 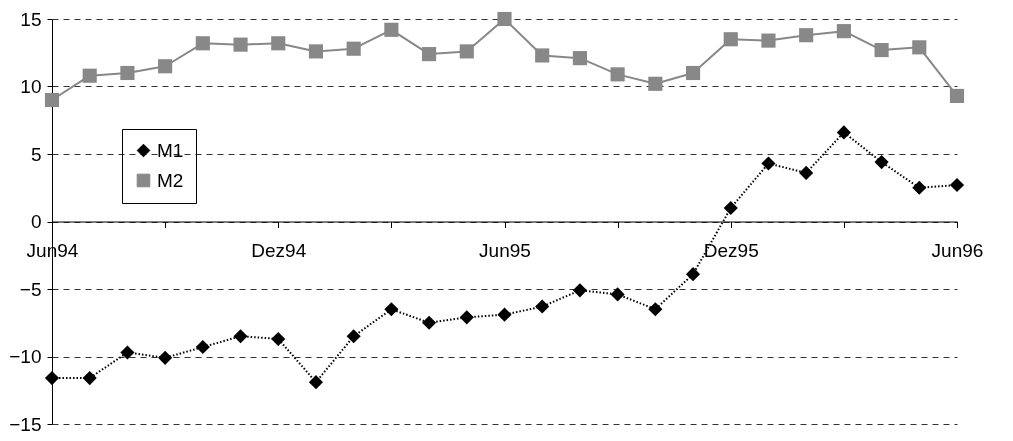 I want to click on y-tick-label: 10, so click(x=31, y=86).